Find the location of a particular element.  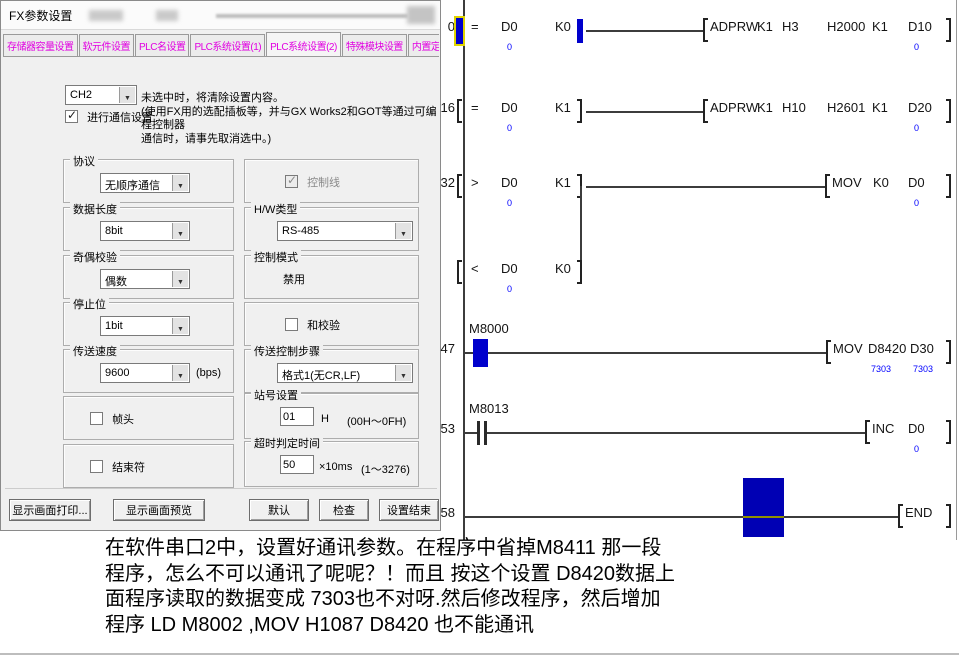

instruction-arg: H3 is located at coordinates (790, 26).